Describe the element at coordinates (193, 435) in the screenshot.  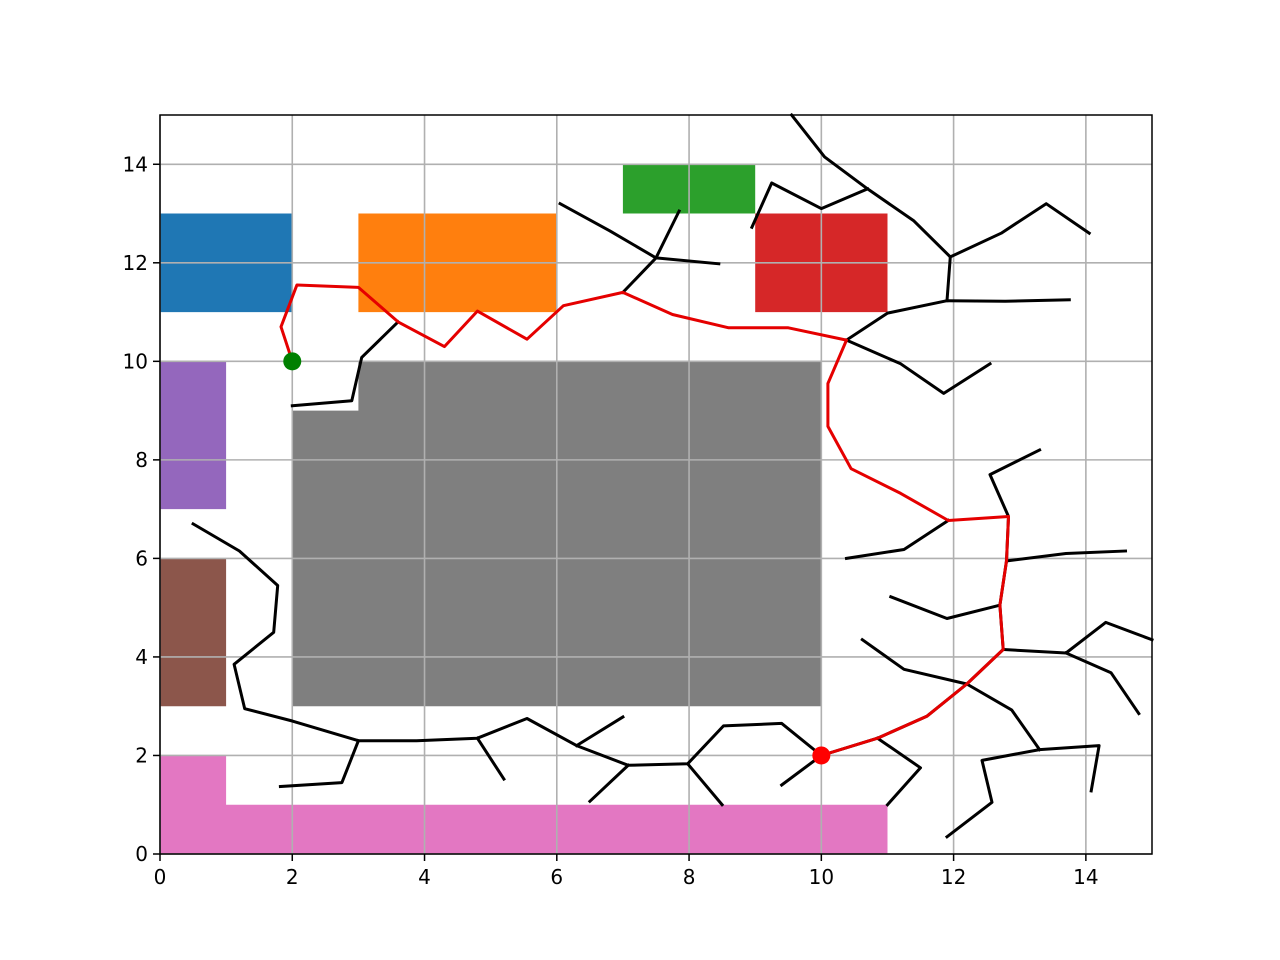
I see `obstacle-purple` at that location.